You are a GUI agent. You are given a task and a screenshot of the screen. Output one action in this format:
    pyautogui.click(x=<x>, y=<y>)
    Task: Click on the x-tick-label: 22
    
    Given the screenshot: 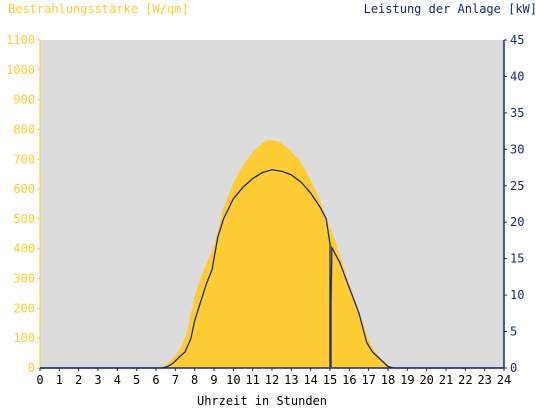 What is the action you would take?
    pyautogui.click(x=465, y=380)
    